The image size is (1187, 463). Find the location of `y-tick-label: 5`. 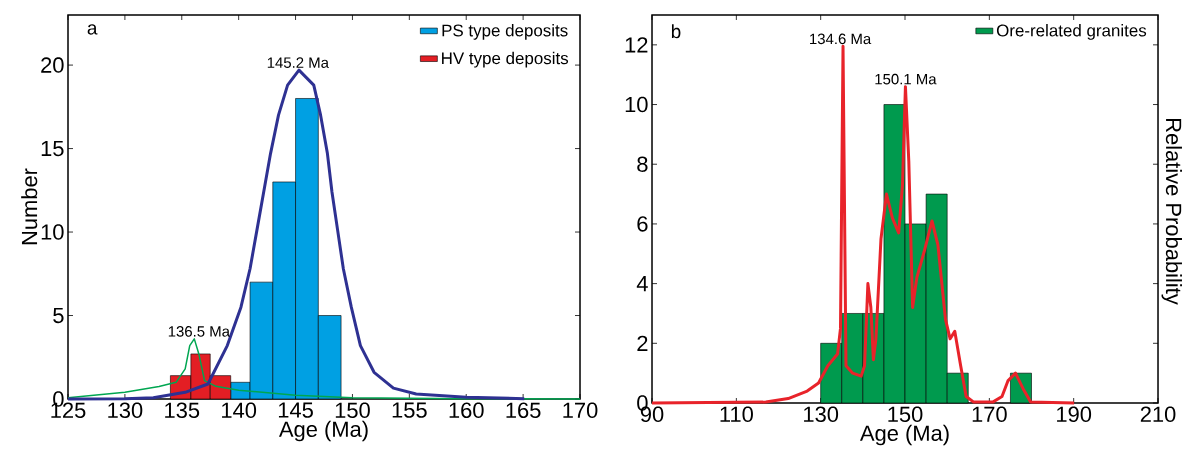

y-tick-label: 5 is located at coordinates (58, 315).